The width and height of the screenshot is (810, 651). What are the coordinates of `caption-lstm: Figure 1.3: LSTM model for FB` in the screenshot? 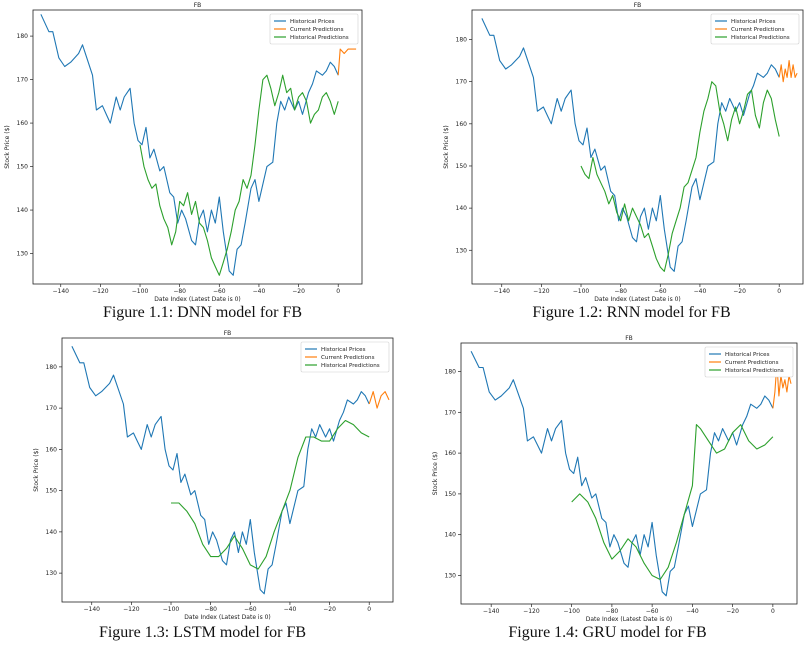 It's located at (202, 632).